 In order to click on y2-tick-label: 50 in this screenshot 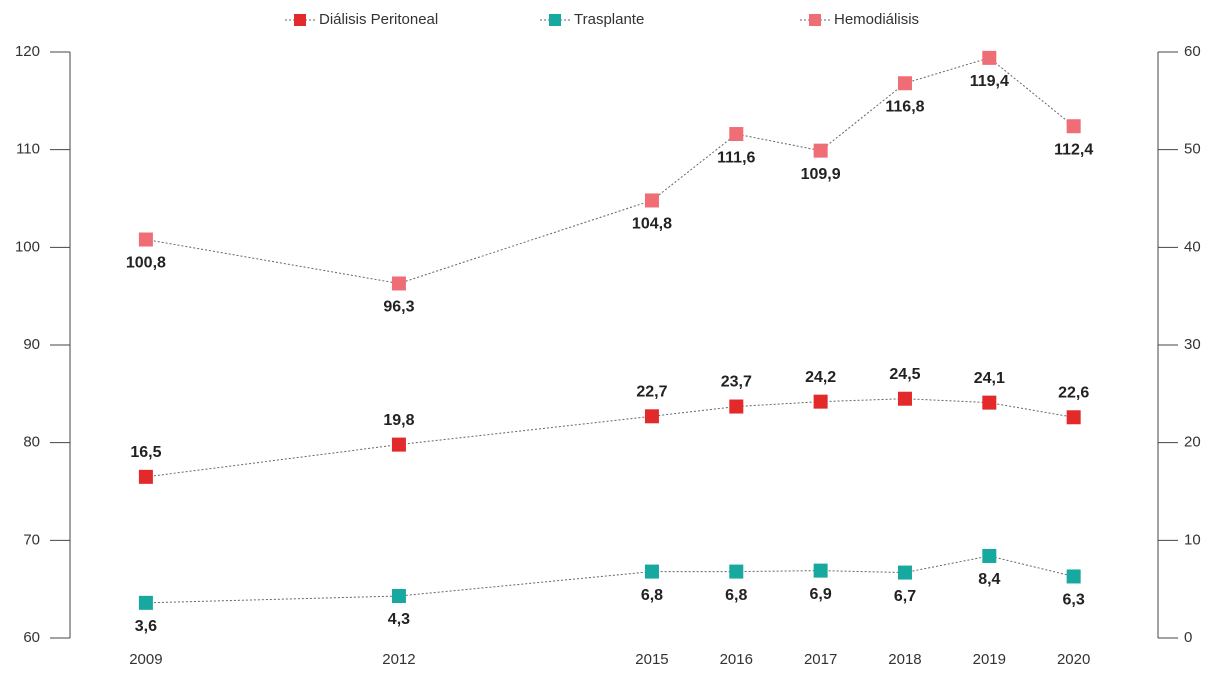, I will do `click(1192, 149)`.